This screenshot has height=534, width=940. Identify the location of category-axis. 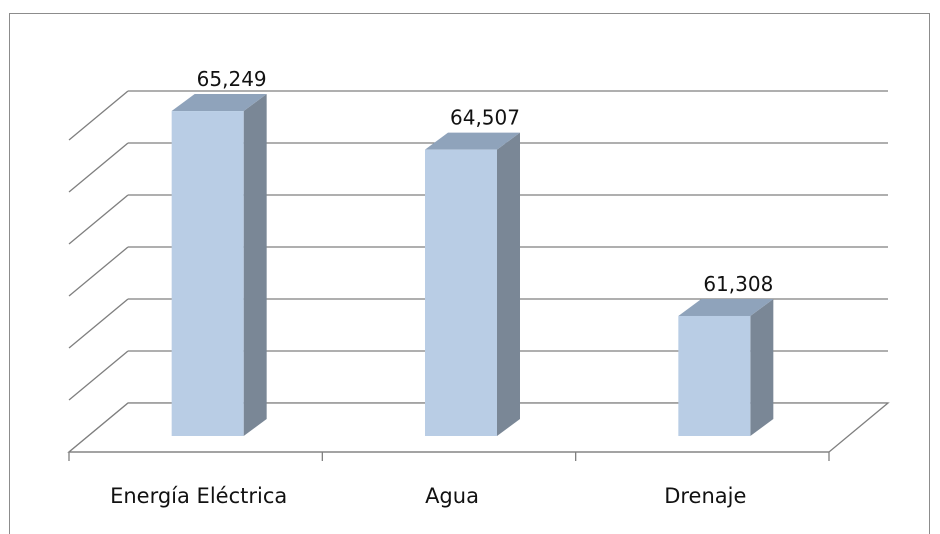
(449, 456).